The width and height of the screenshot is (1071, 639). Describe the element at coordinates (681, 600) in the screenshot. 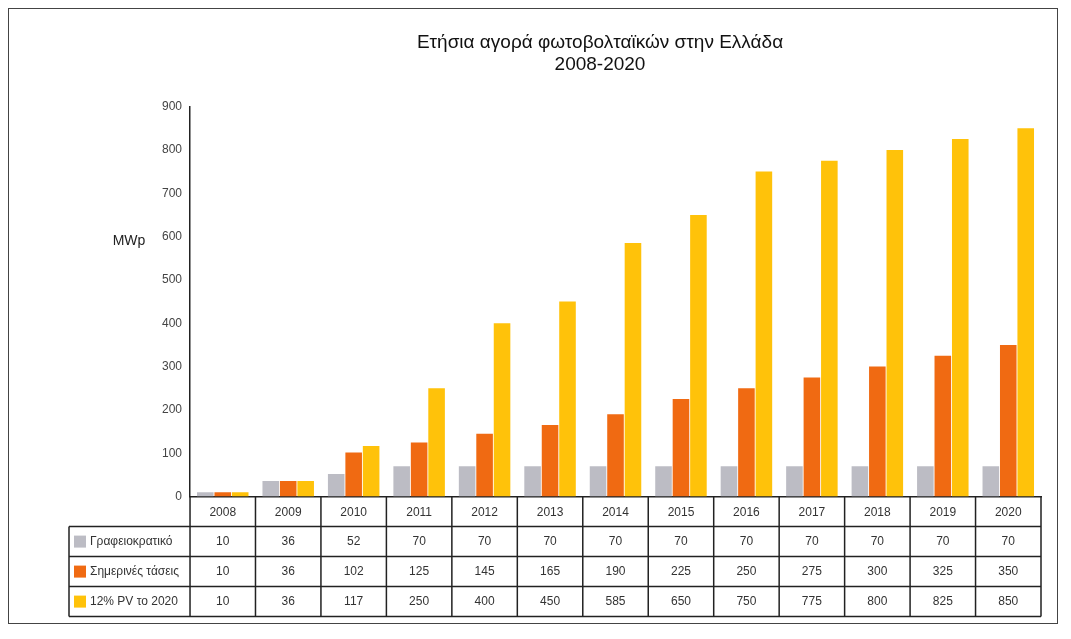

I see `data-label: 650` at that location.